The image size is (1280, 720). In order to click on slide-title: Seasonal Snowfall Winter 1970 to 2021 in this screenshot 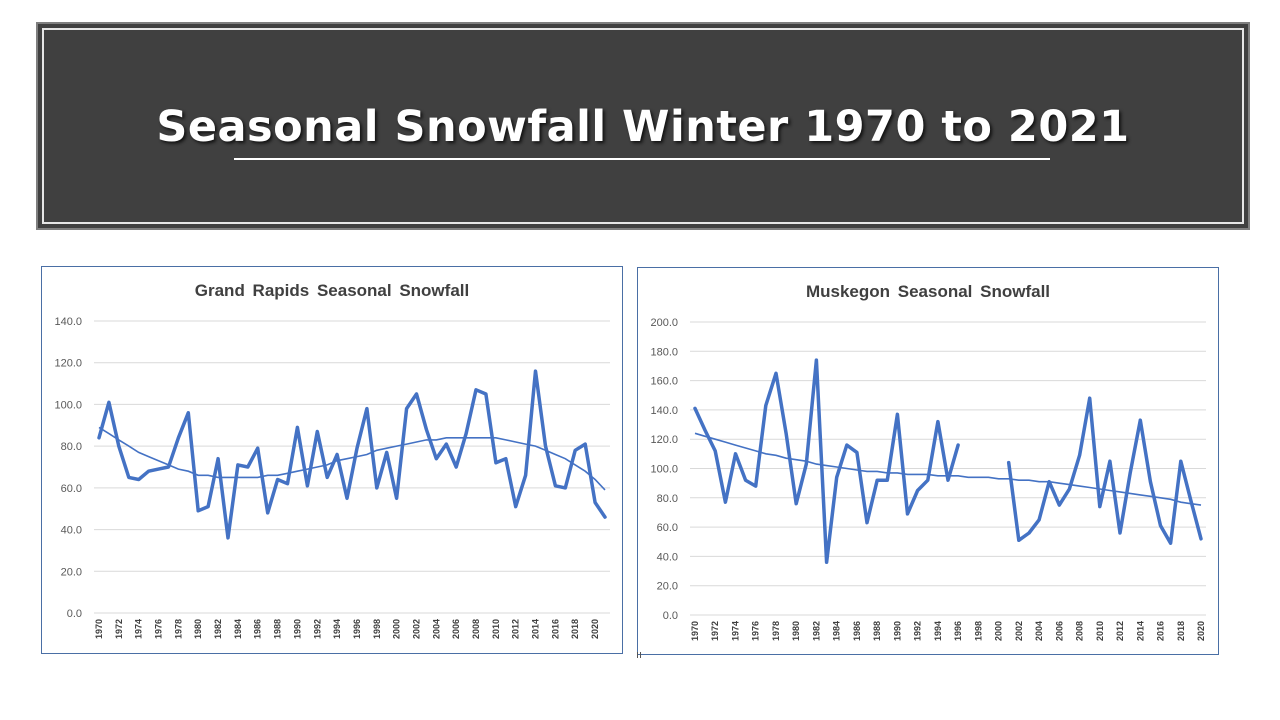, I will do `click(643, 127)`.